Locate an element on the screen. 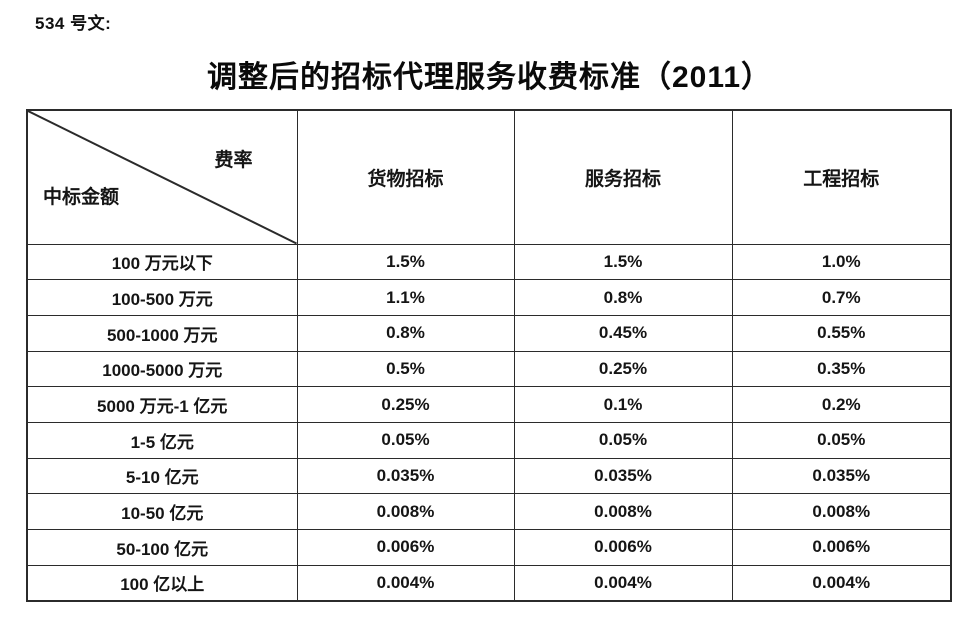 The image size is (979, 629). corner-label-rate: 费率 is located at coordinates (233, 160).